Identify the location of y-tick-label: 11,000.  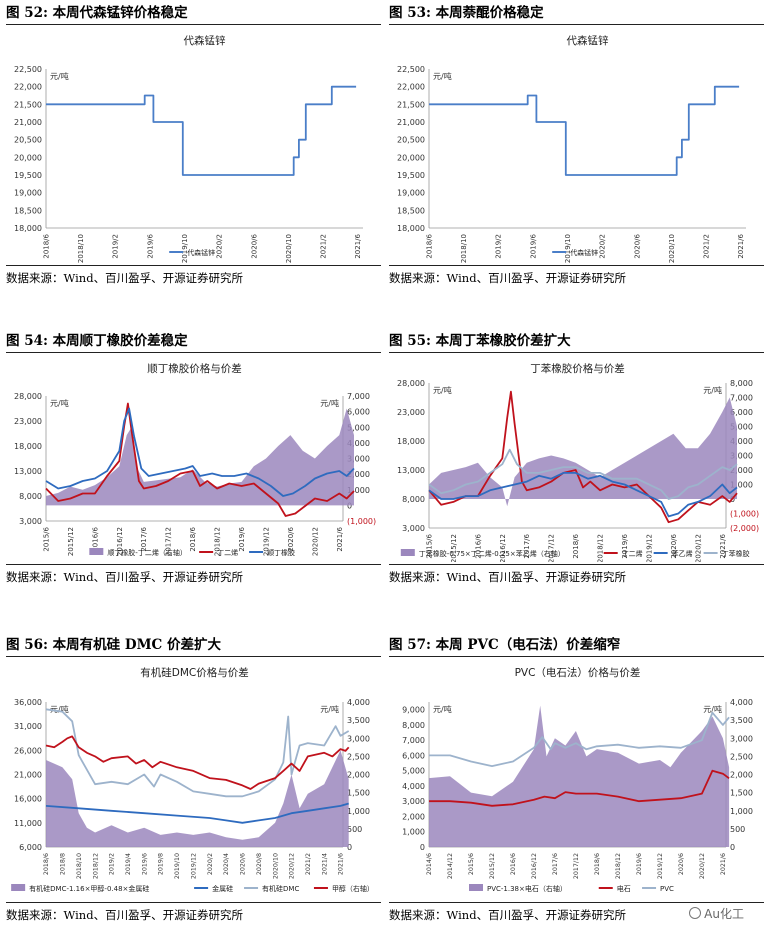
(28, 823).